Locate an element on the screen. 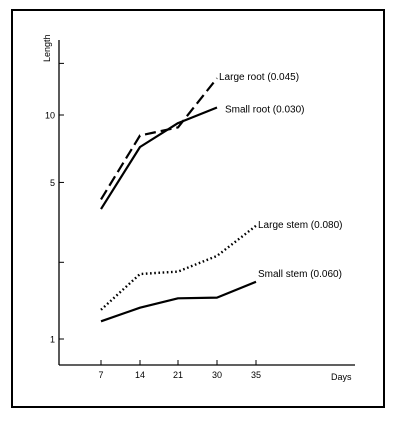 Image resolution: width=400 pixels, height=421 pixels. x-tick-label: 14 is located at coordinates (140, 375).